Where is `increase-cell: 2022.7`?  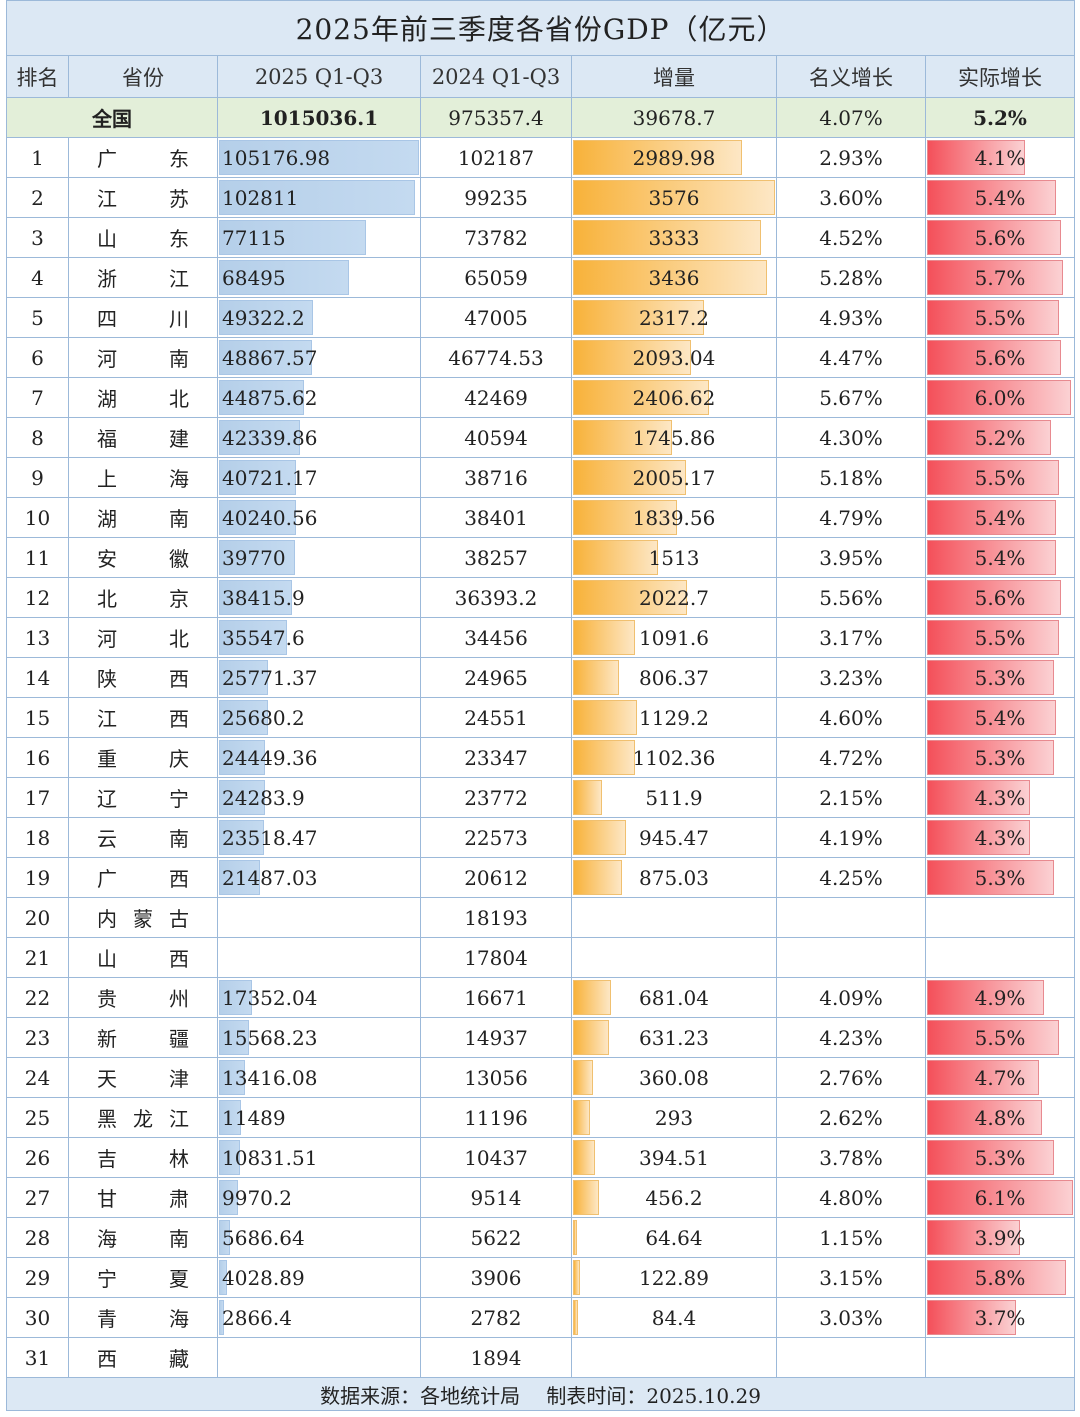 increase-cell: 2022.7 is located at coordinates (674, 597).